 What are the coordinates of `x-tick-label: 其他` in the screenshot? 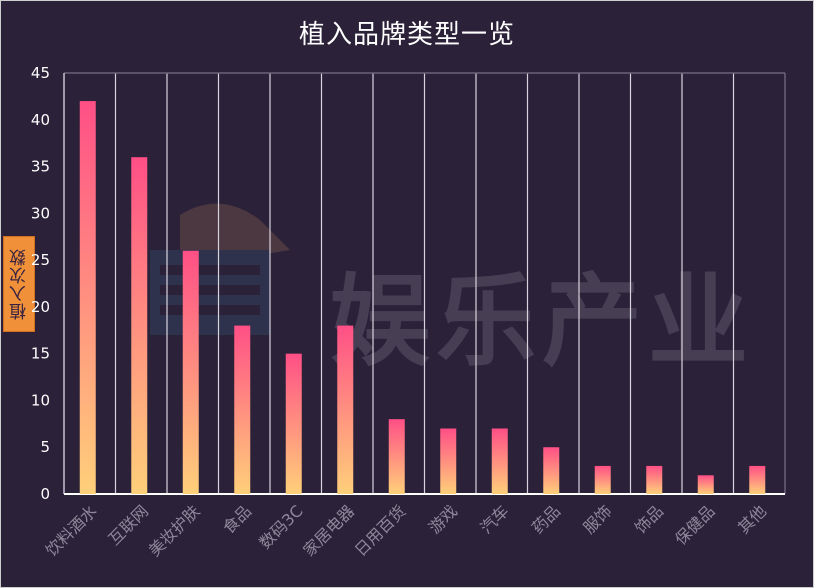 It's located at (752, 519).